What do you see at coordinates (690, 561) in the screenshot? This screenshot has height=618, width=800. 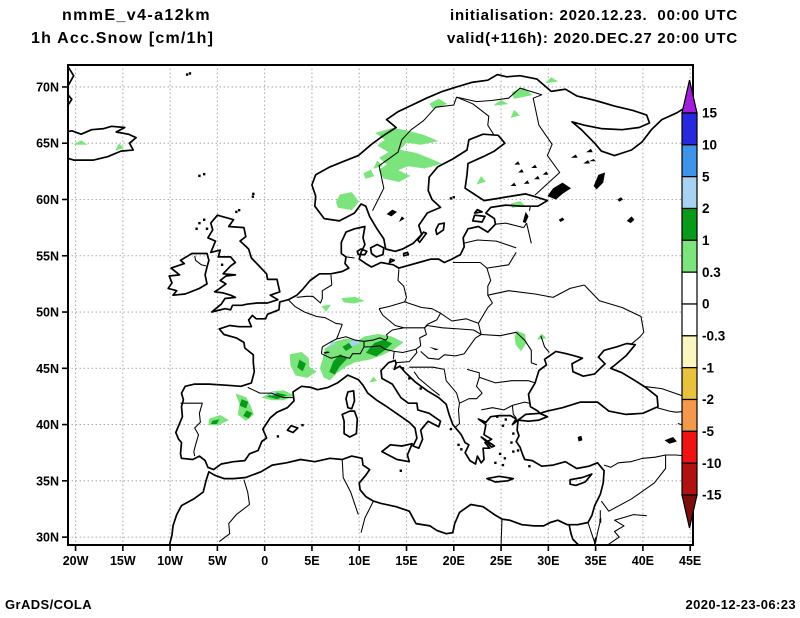 I see `x-tick-label: 45E` at bounding box center [690, 561].